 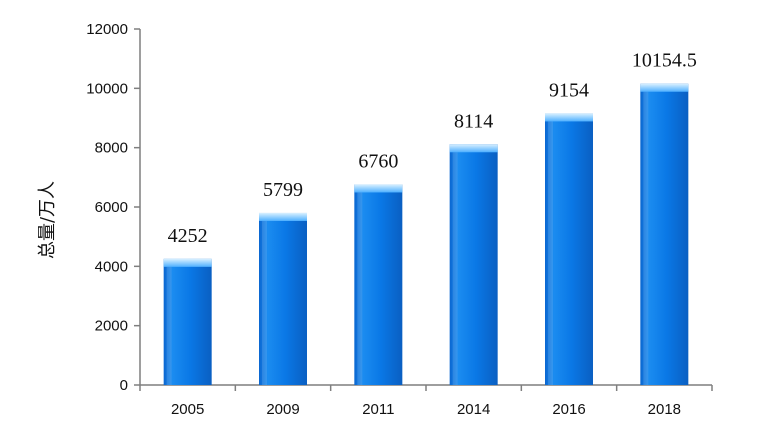 What do you see at coordinates (107, 88) in the screenshot?
I see `y-tick-label: 10000` at bounding box center [107, 88].